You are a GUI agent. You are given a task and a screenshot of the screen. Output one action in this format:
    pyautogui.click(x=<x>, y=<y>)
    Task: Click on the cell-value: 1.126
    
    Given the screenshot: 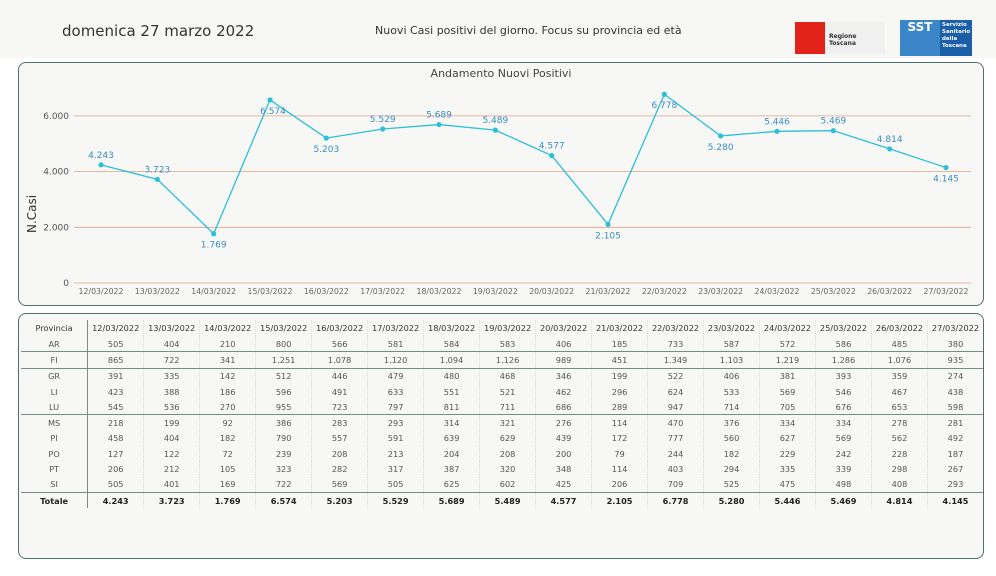 What is the action you would take?
    pyautogui.click(x=507, y=360)
    